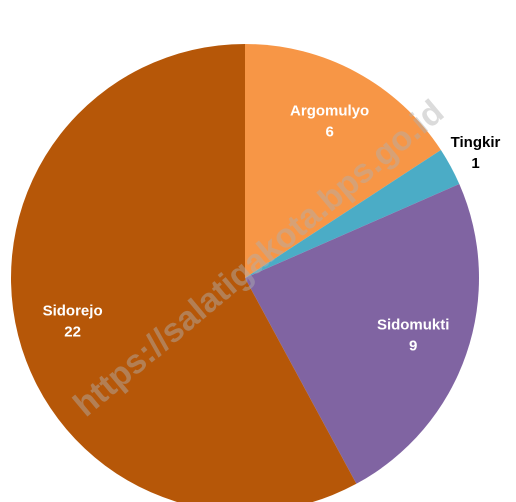 This screenshot has width=516, height=502. What do you see at coordinates (413, 346) in the screenshot?
I see `slice-value: 9` at bounding box center [413, 346].